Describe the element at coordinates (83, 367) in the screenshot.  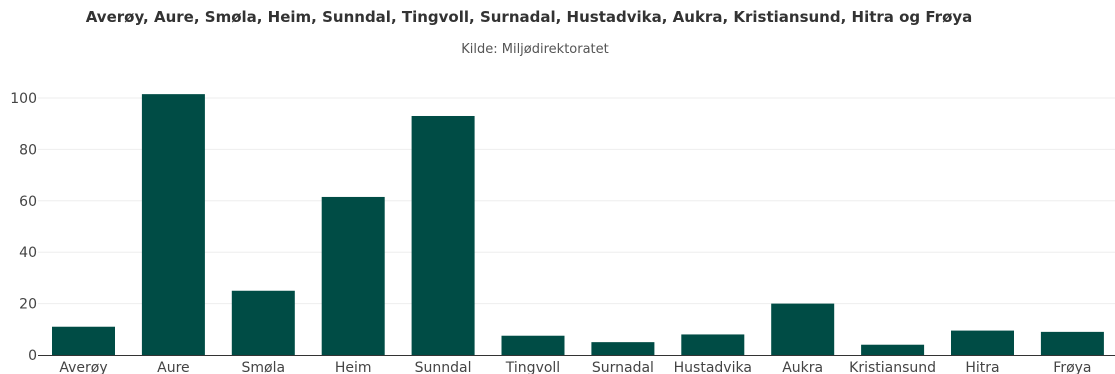
I see `x-tick-label: Averøy` at that location.